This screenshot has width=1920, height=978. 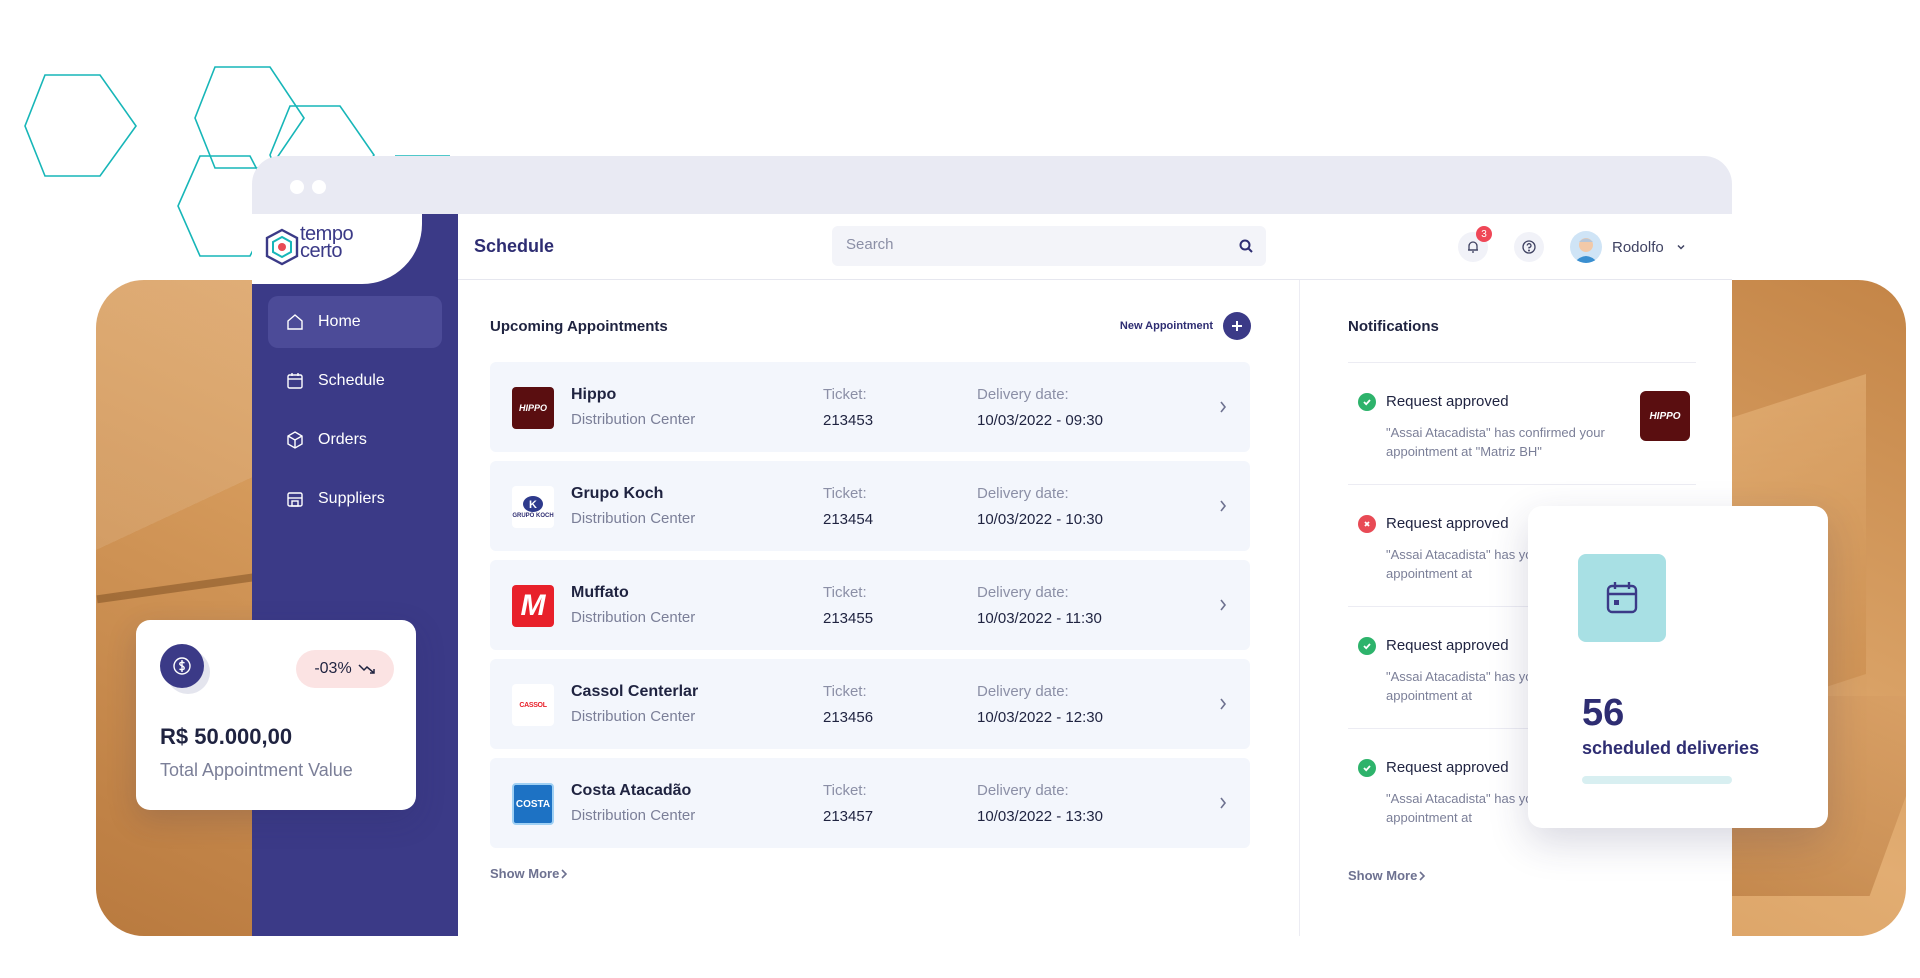 What do you see at coordinates (635, 691) in the screenshot?
I see `supplier-name: Cassol Centerlar` at bounding box center [635, 691].